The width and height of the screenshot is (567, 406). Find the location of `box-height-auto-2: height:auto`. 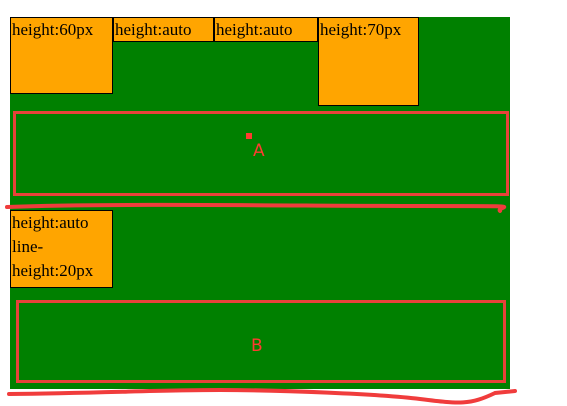

box-height-auto-2: height:auto is located at coordinates (266, 29).